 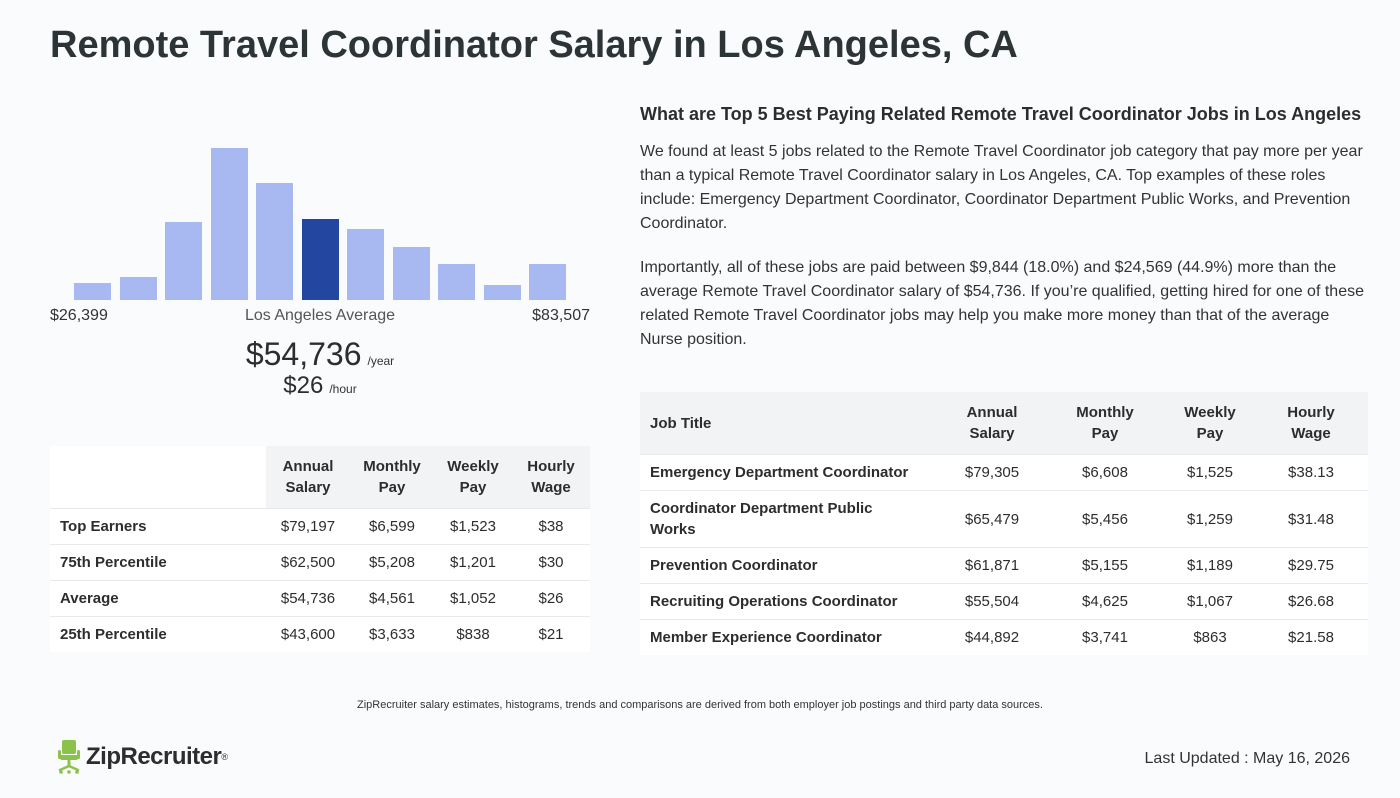 I want to click on annual-average-unit: /year, so click(x=381, y=361).